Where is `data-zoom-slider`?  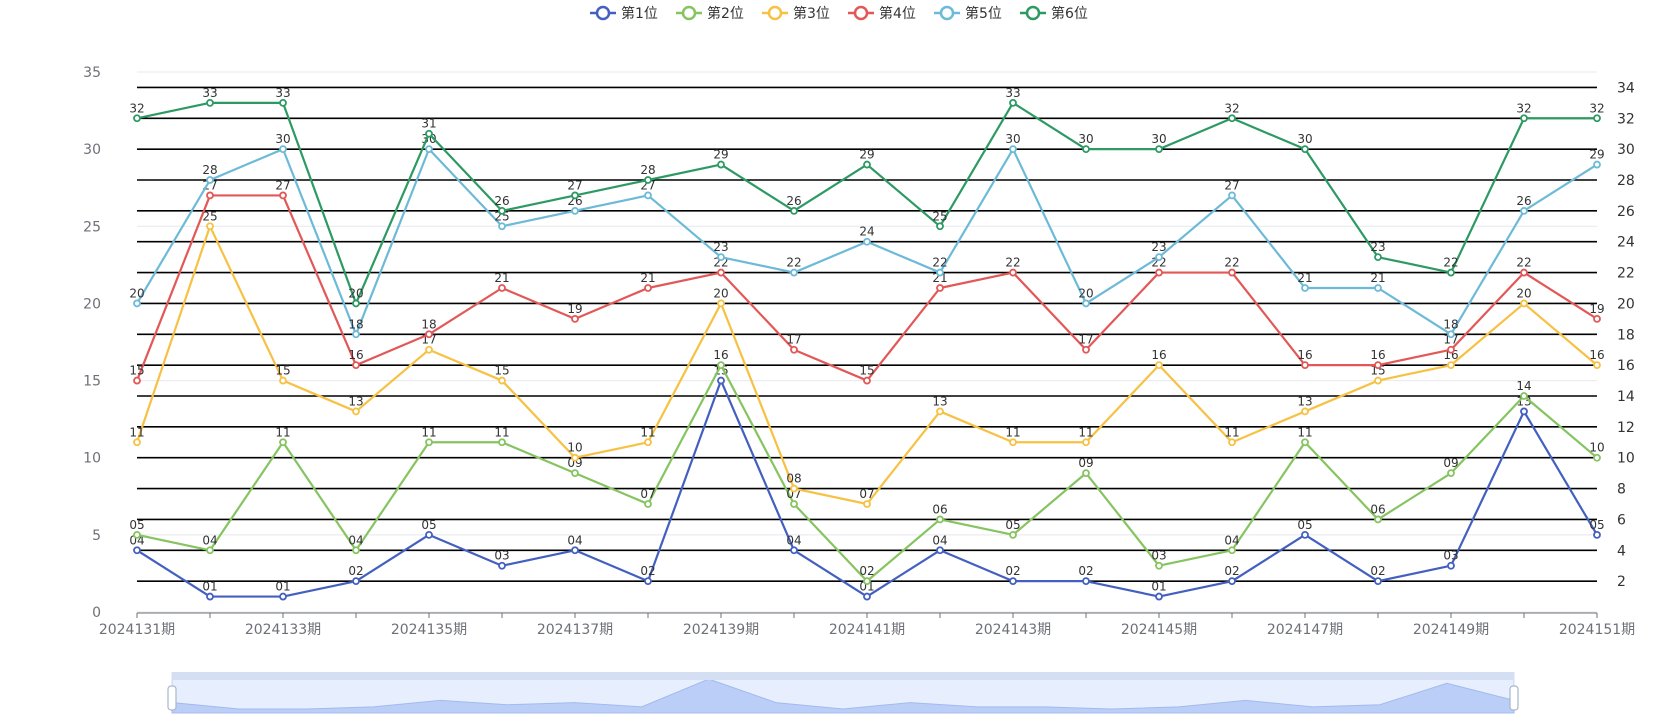 data-zoom-slider is located at coordinates (843, 693).